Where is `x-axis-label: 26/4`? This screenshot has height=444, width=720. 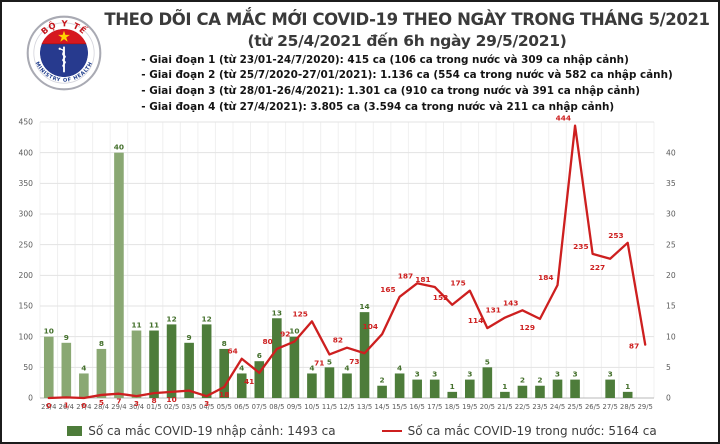
x-axis-label: 26/4 is located at coordinates (66, 407).